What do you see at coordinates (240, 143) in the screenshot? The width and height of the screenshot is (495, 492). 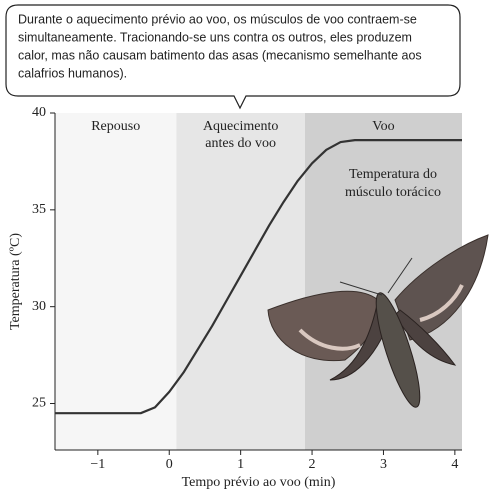 I see `region-label: antes do voo` at bounding box center [240, 143].